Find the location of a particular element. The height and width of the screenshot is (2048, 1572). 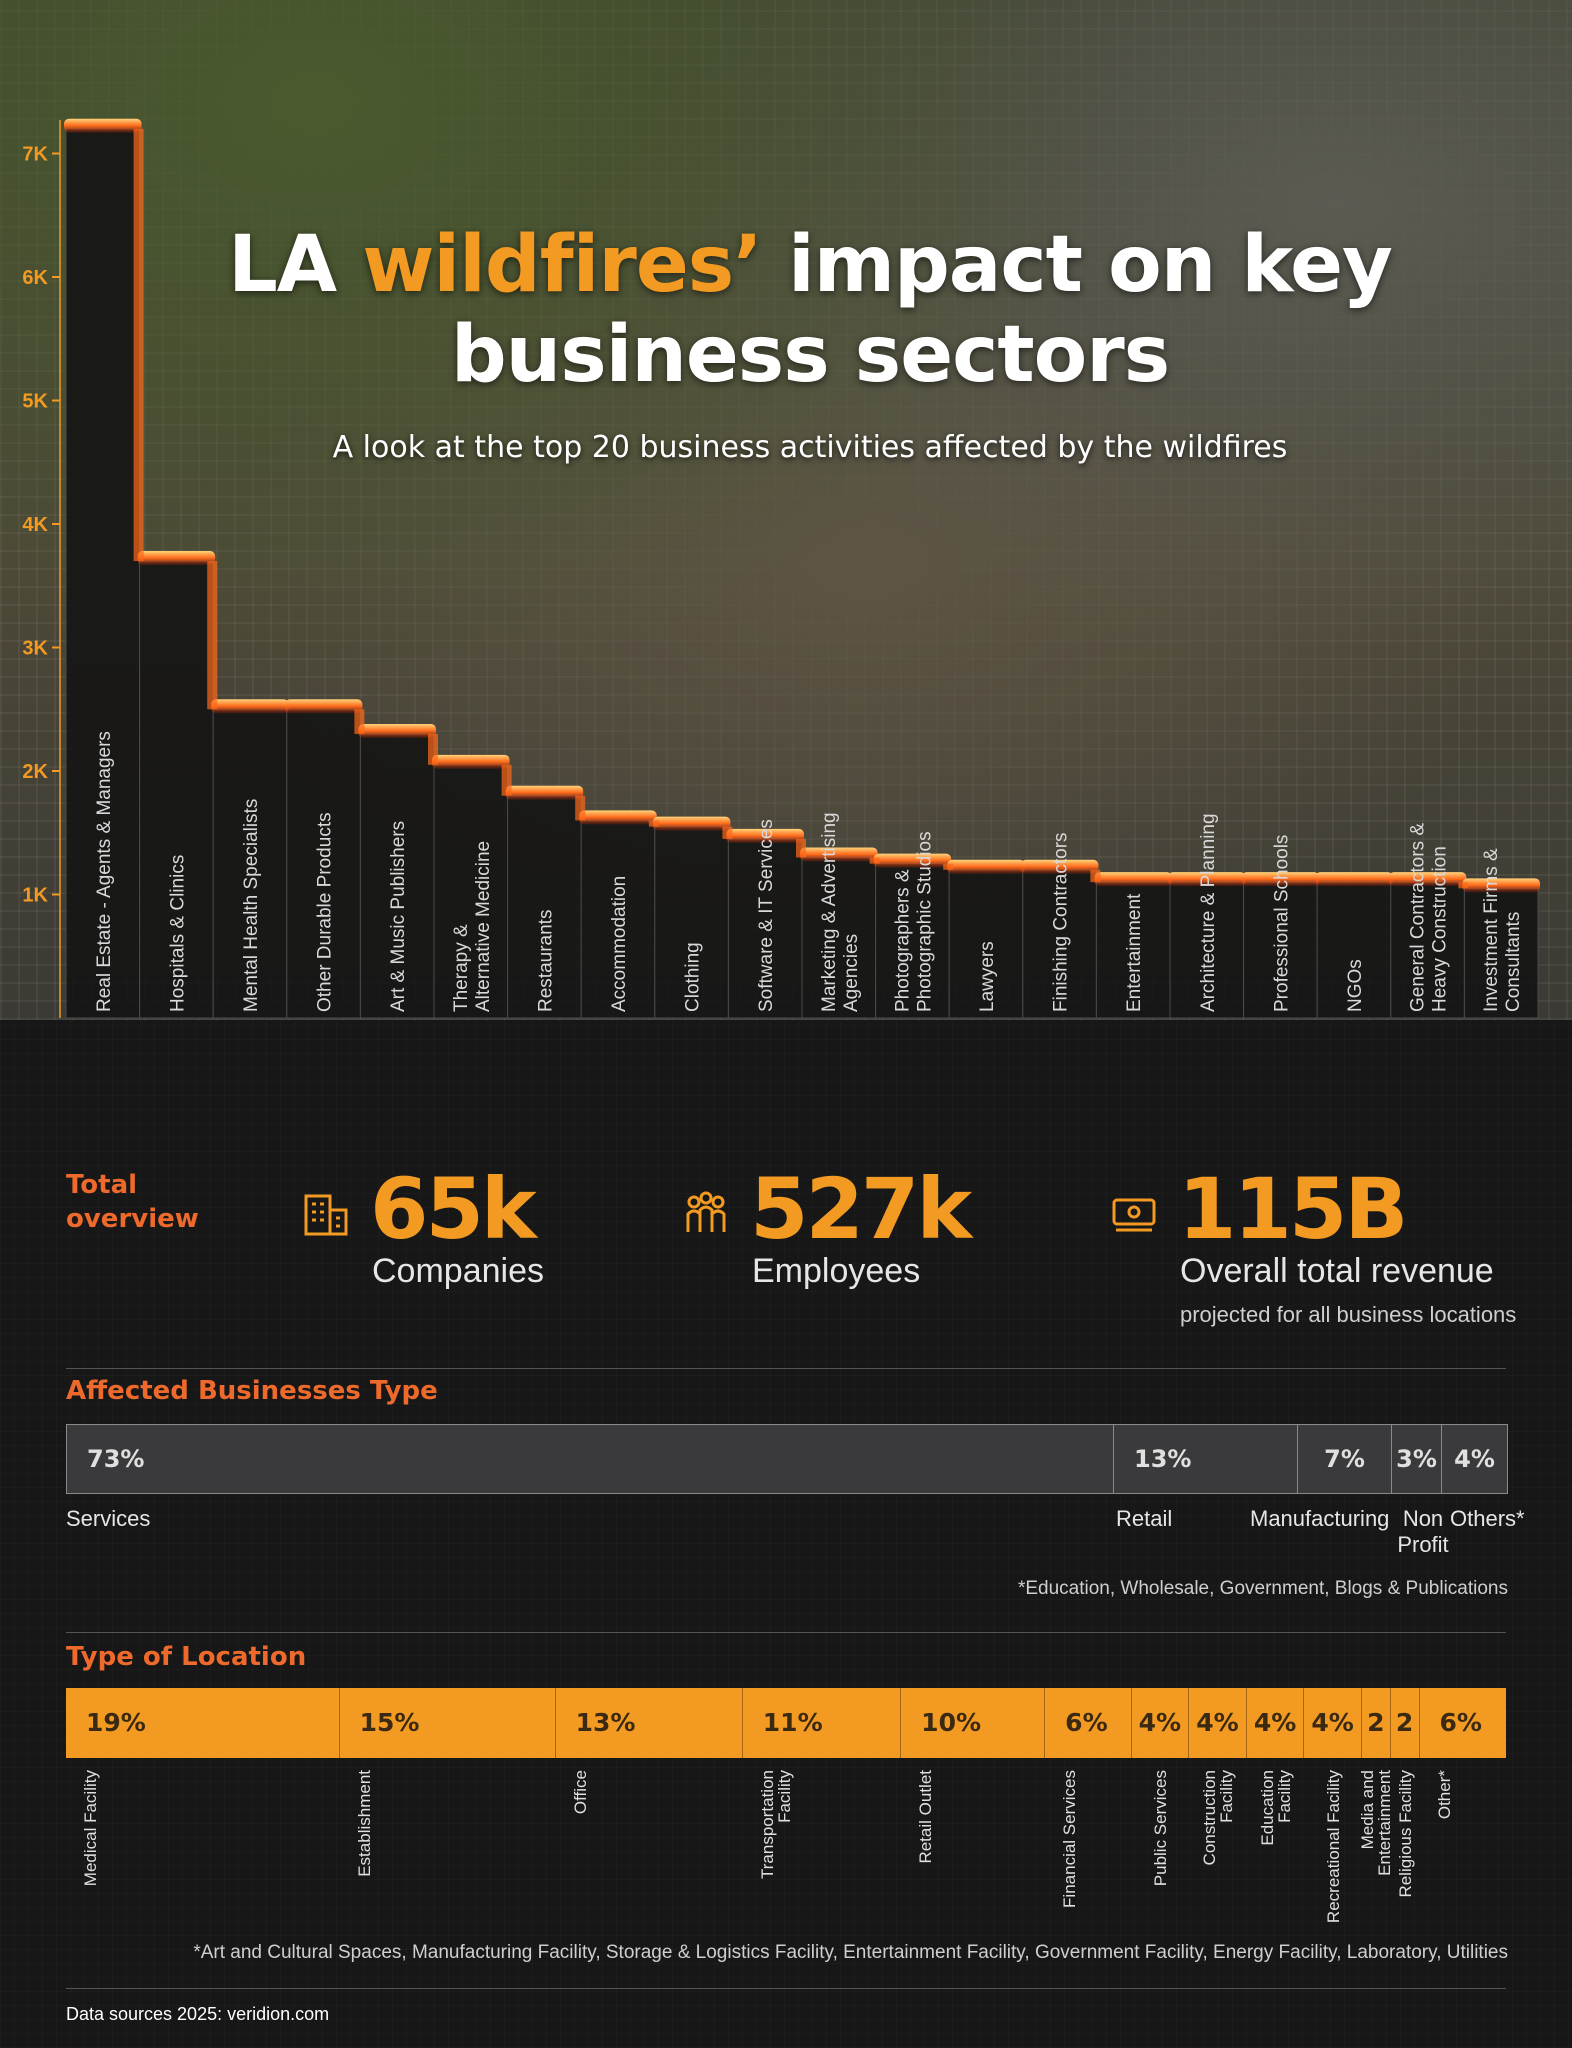

location-segment-pct: 15% is located at coordinates (389, 1722).